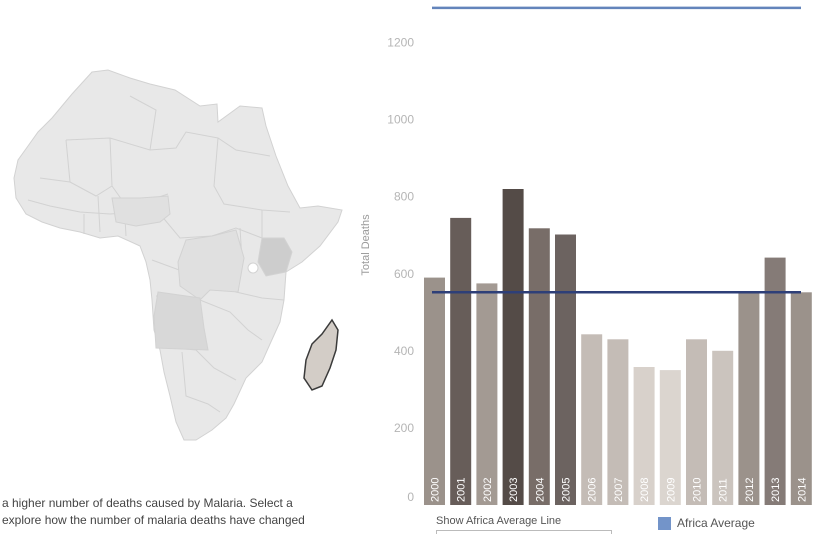 This screenshot has height=534, width=828. Describe the element at coordinates (801, 398) in the screenshot. I see `bar-2014` at that location.